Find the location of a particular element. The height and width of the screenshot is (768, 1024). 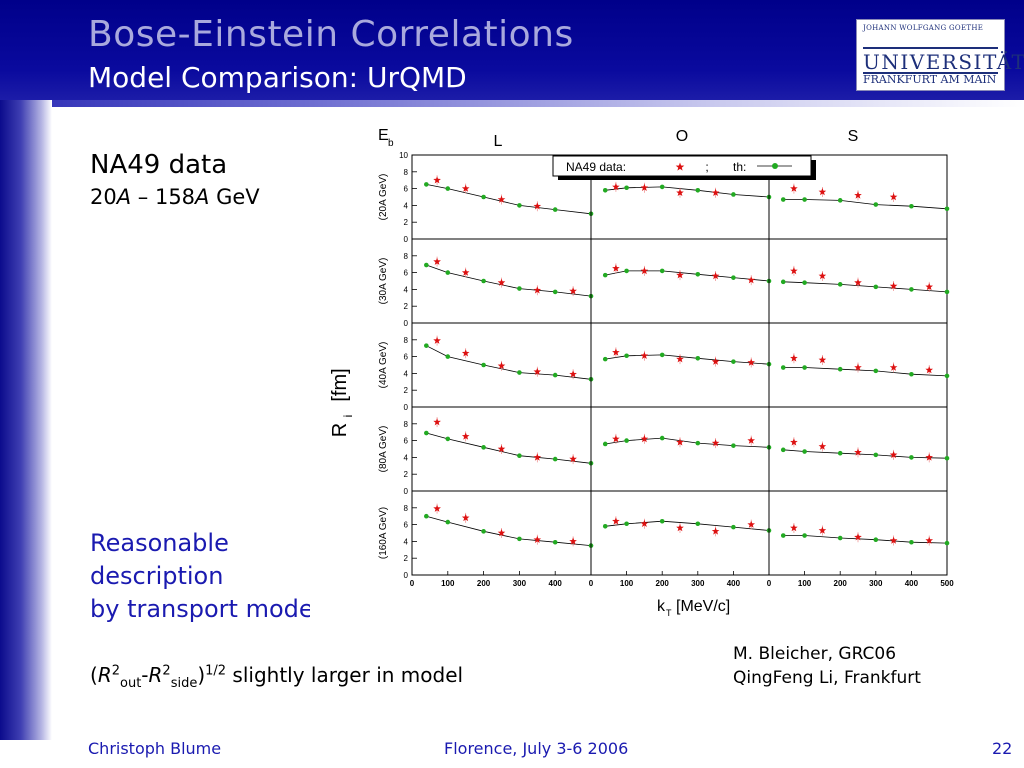

conclusion-line-3: by transport model is located at coordinates (205, 609).